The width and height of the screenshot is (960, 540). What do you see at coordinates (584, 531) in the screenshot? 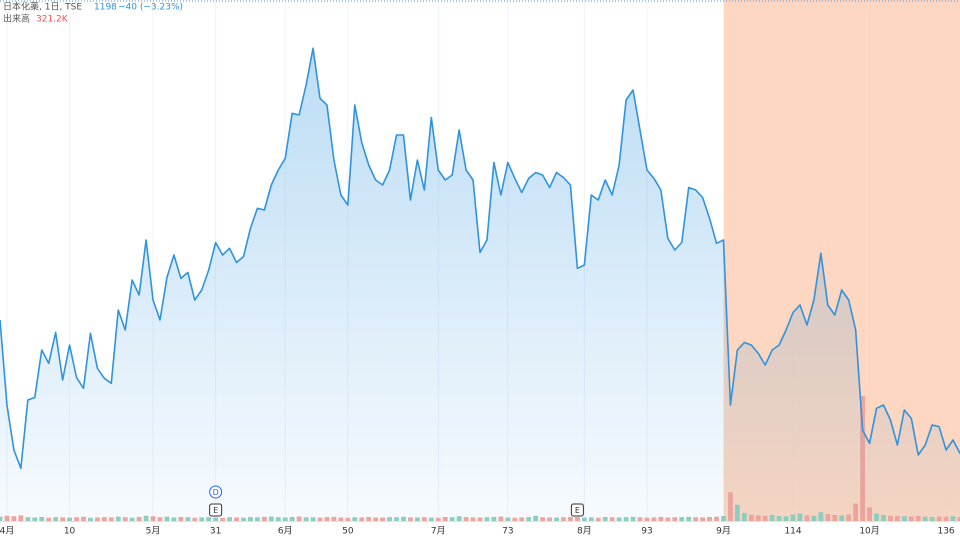
I see `x-tick-label: 8月` at bounding box center [584, 531].